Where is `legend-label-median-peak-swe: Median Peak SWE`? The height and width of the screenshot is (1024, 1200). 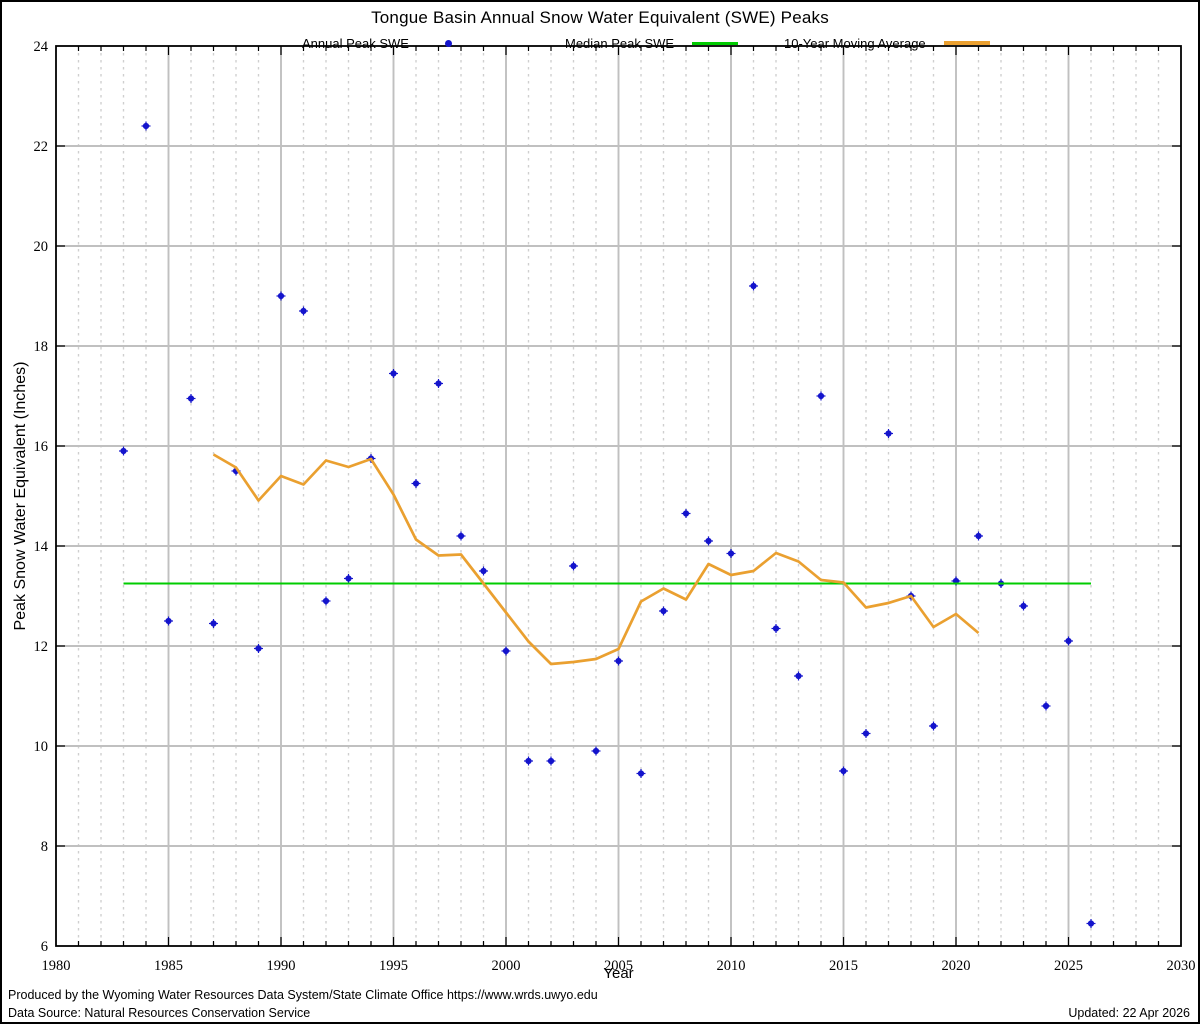
legend-label-median-peak-swe: Median Peak SWE is located at coordinates (620, 43).